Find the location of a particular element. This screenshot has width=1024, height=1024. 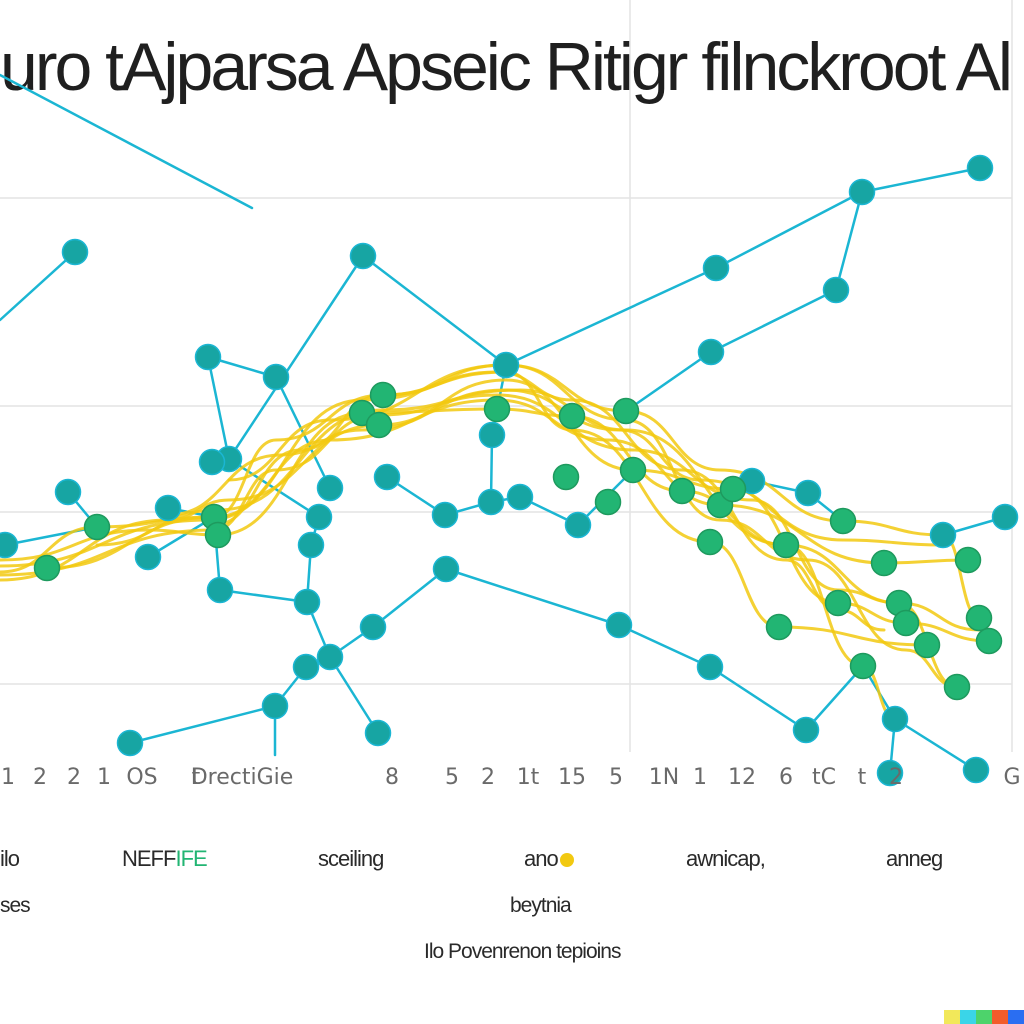

x-tick-label: tC is located at coordinates (824, 777).